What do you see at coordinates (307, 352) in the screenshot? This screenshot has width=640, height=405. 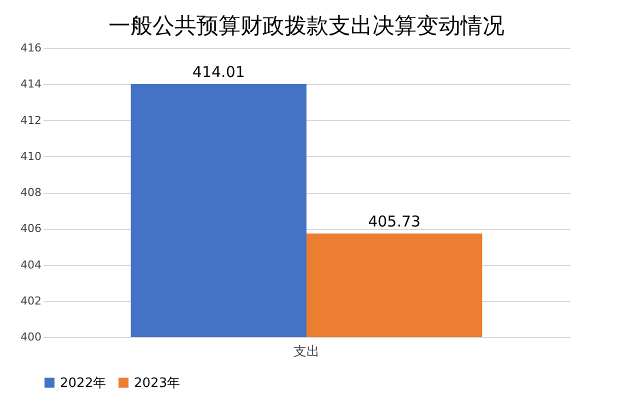 I see `x-tick-label: 支出` at bounding box center [307, 352].